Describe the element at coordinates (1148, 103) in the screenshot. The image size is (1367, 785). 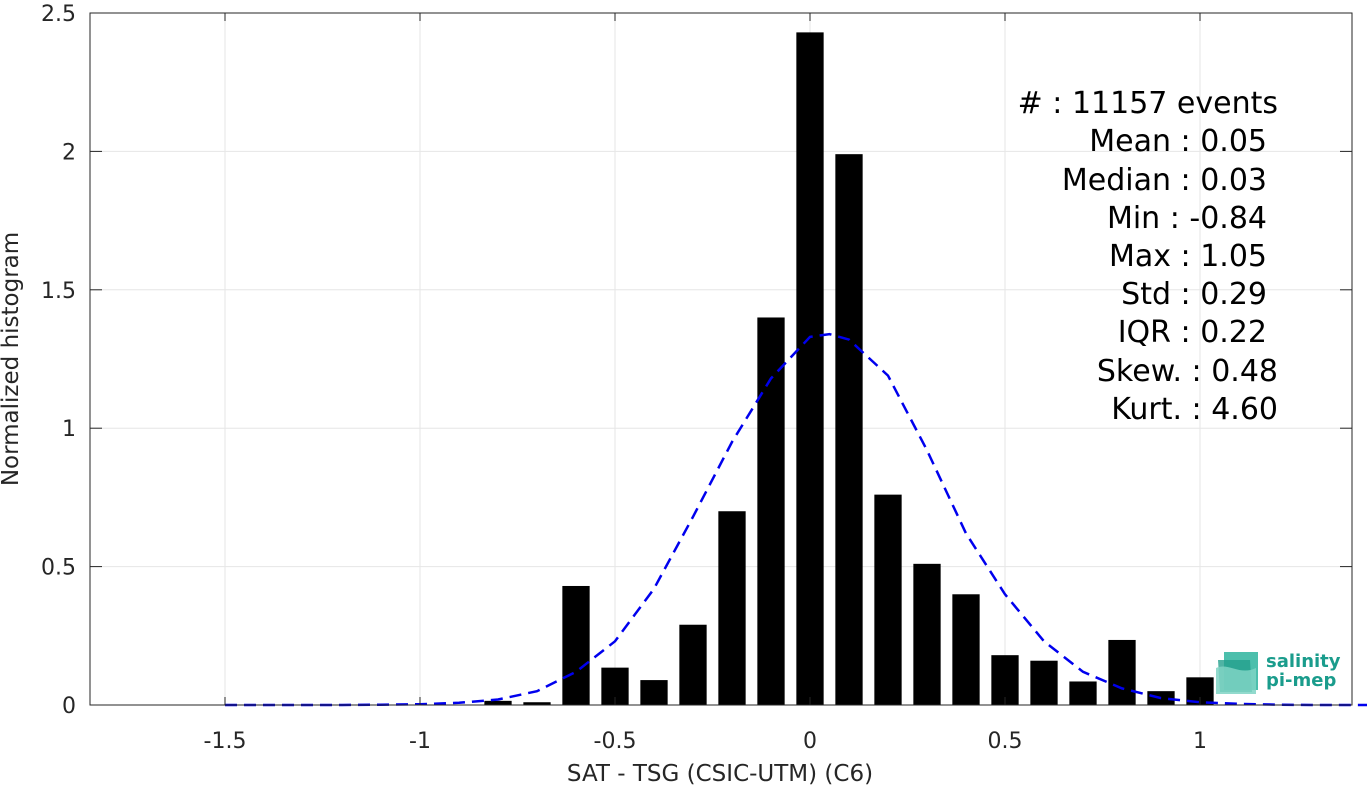
I see `stat-events: # : 11157 events` at that location.